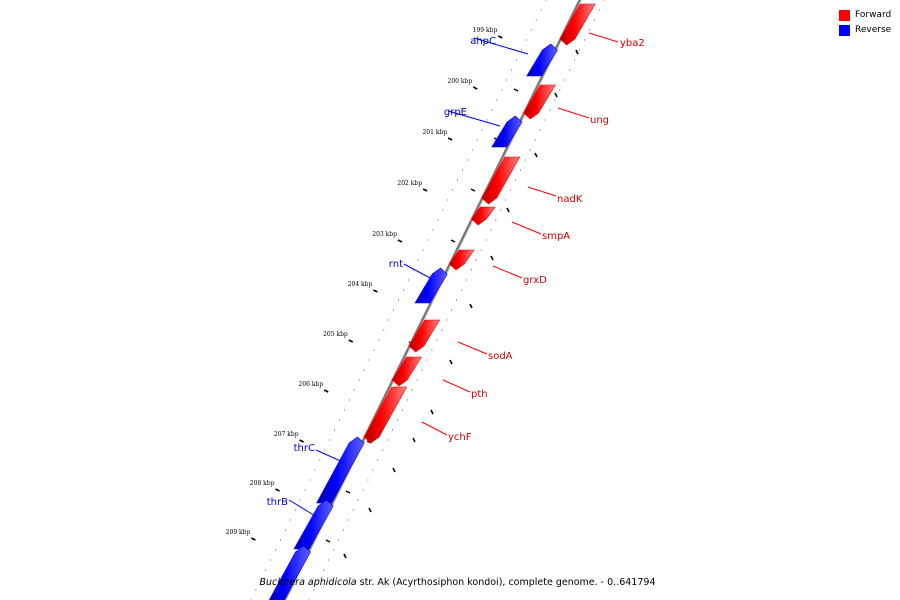 The height and width of the screenshot is (600, 900). Describe the element at coordinates (311, 384) in the screenshot. I see `tick-label: 206 kbp` at that location.